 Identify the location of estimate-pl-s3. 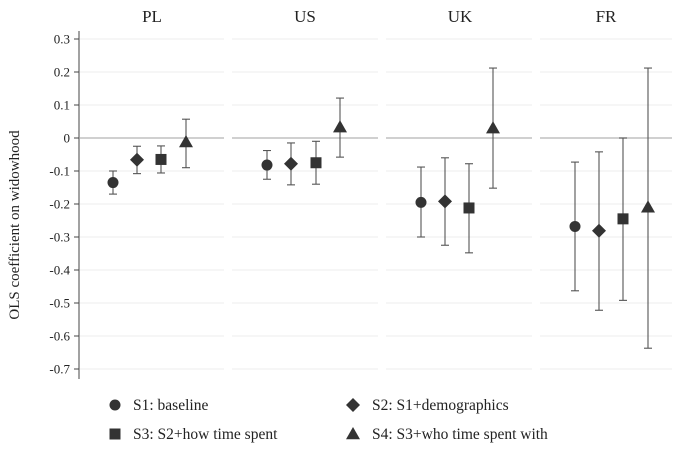
(161, 159).